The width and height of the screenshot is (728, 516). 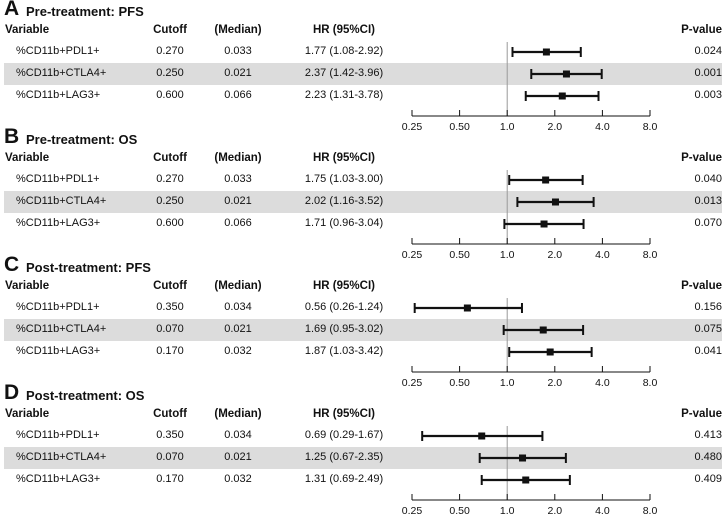 What do you see at coordinates (344, 457) in the screenshot?
I see `hr-value: 1.25 (0.67-2.35)` at bounding box center [344, 457].